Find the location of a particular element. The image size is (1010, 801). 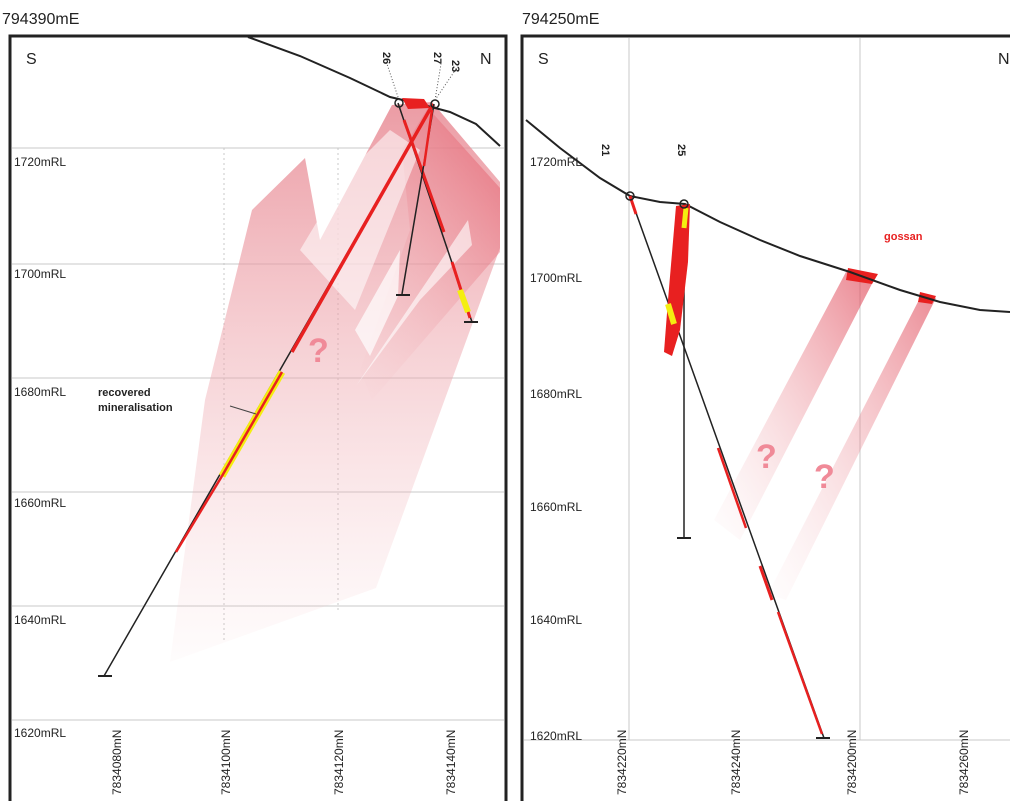

hole-label-21: 21 is located at coordinates (605, 150).